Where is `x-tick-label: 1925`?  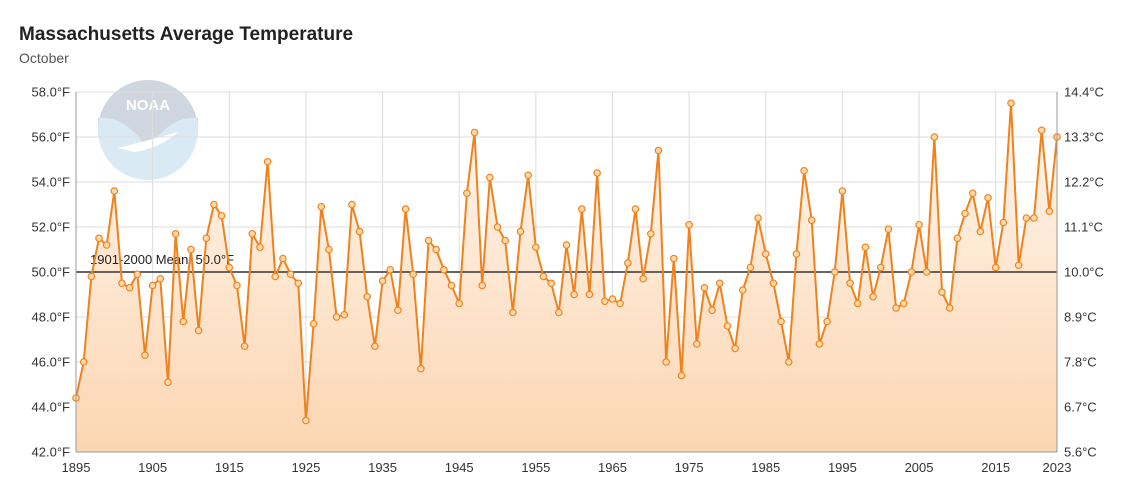 x-tick-label: 1925 is located at coordinates (305, 467).